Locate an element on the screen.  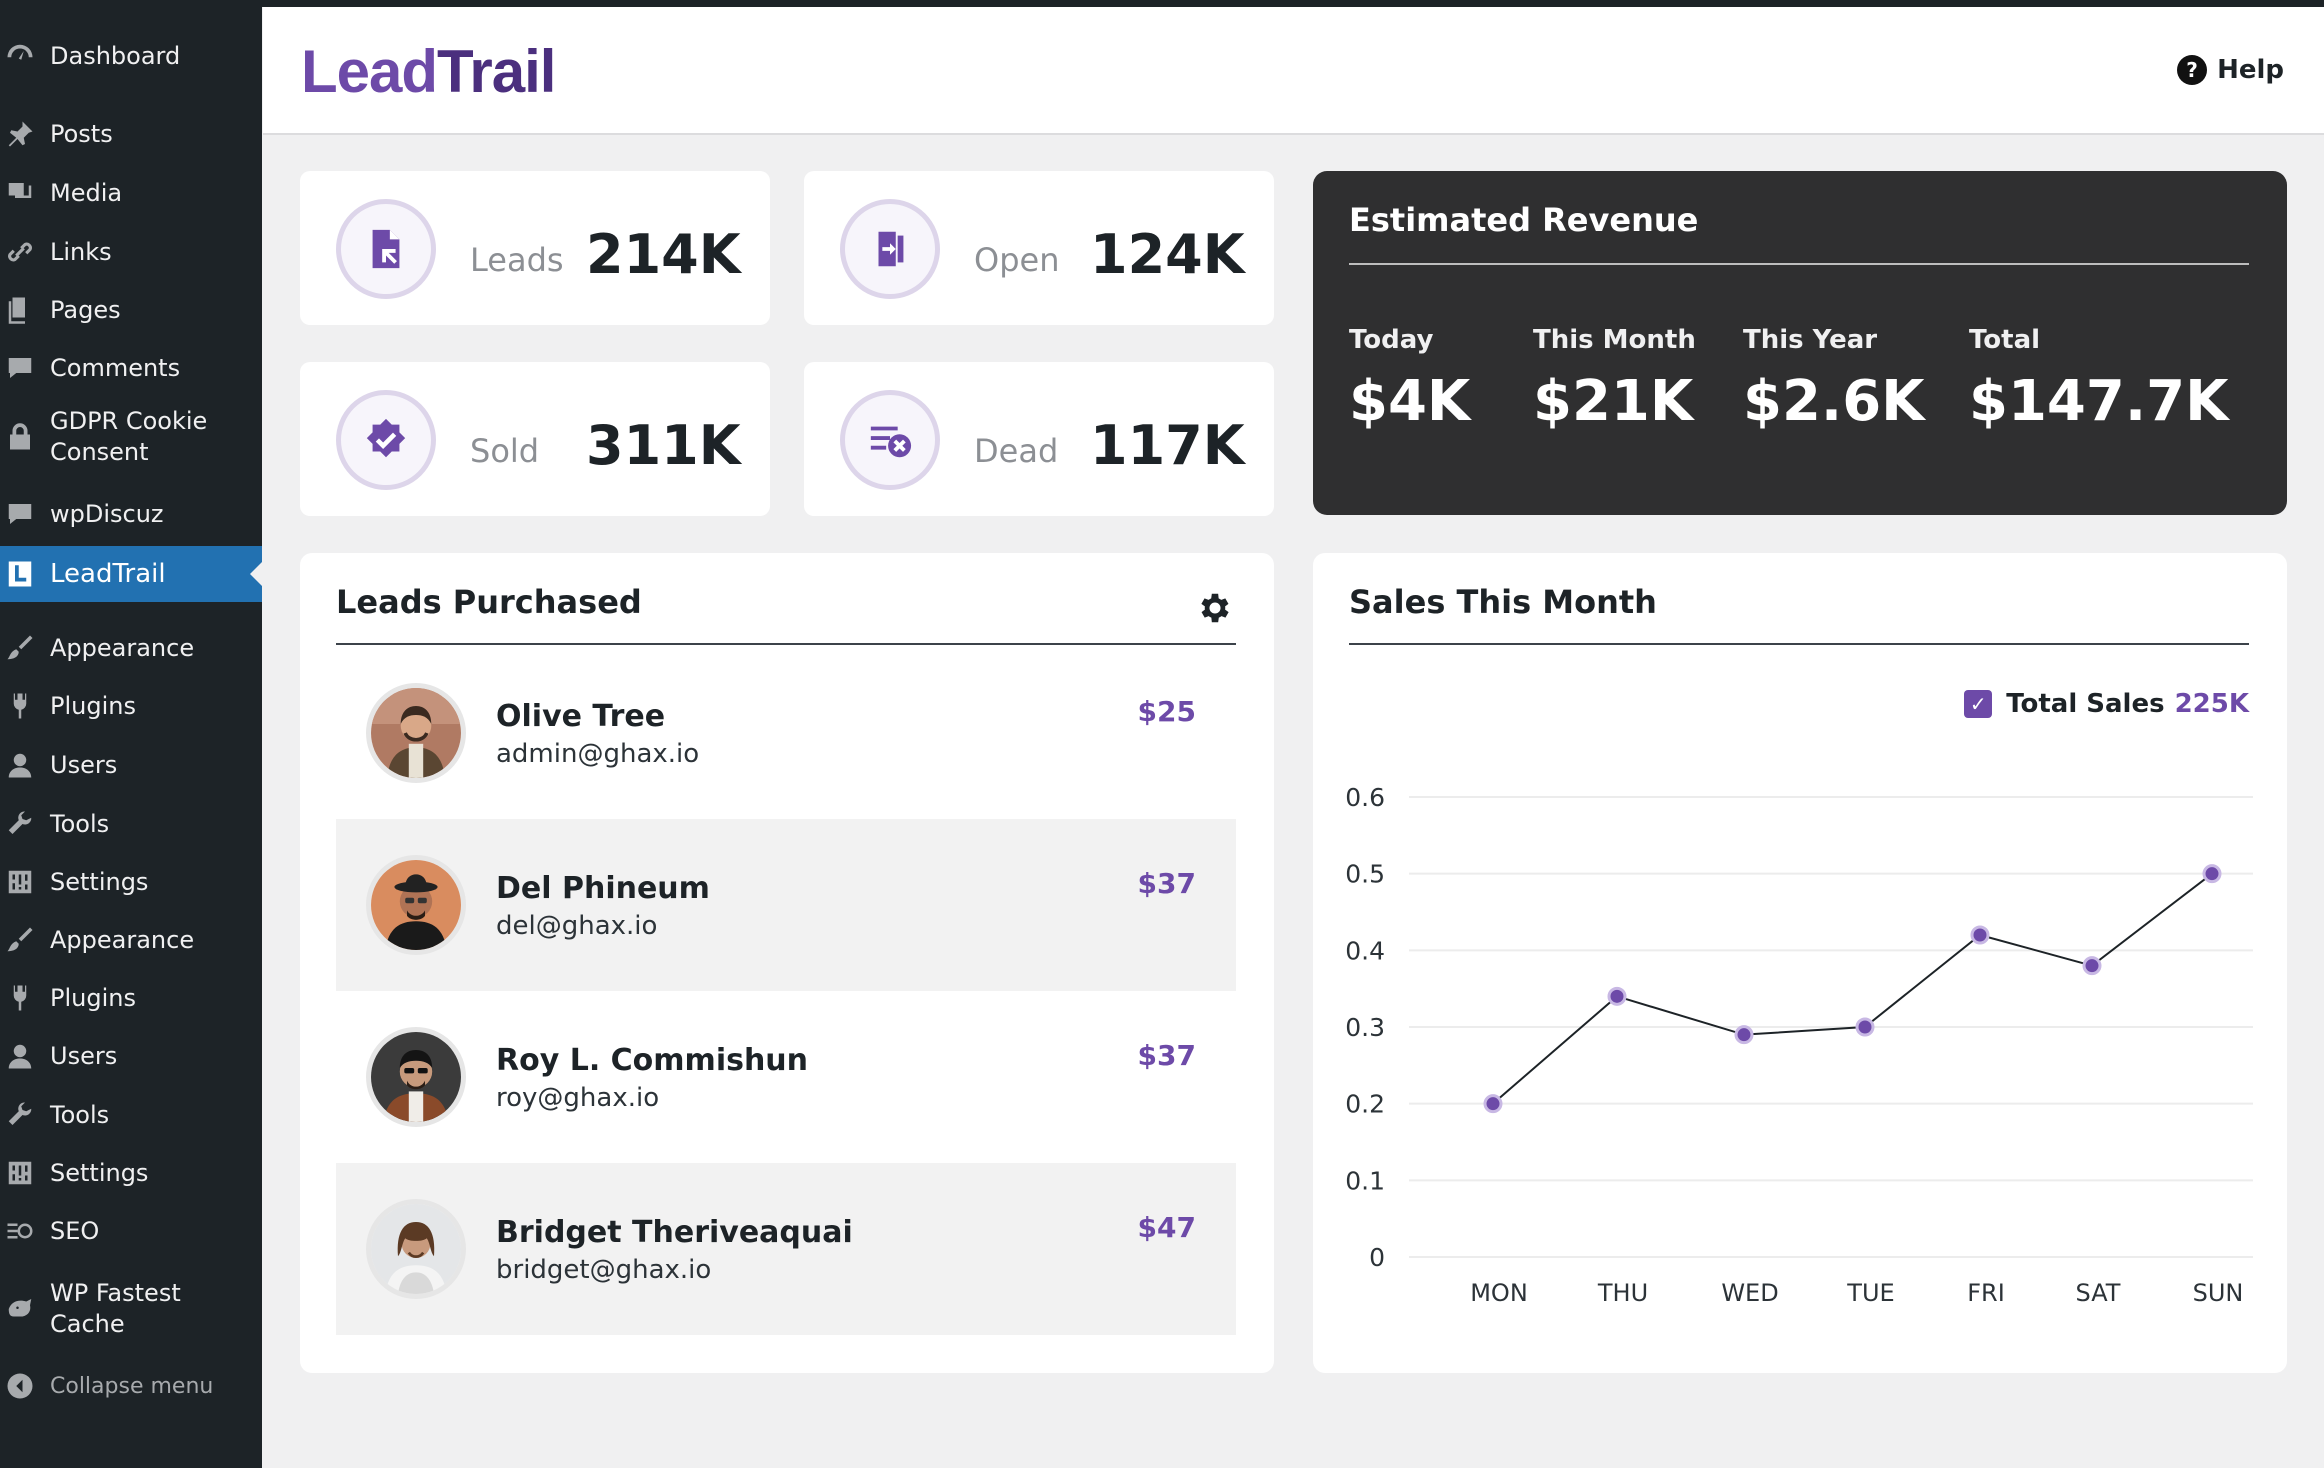
sidebar-item-label: Collapse menu is located at coordinates (132, 1386).